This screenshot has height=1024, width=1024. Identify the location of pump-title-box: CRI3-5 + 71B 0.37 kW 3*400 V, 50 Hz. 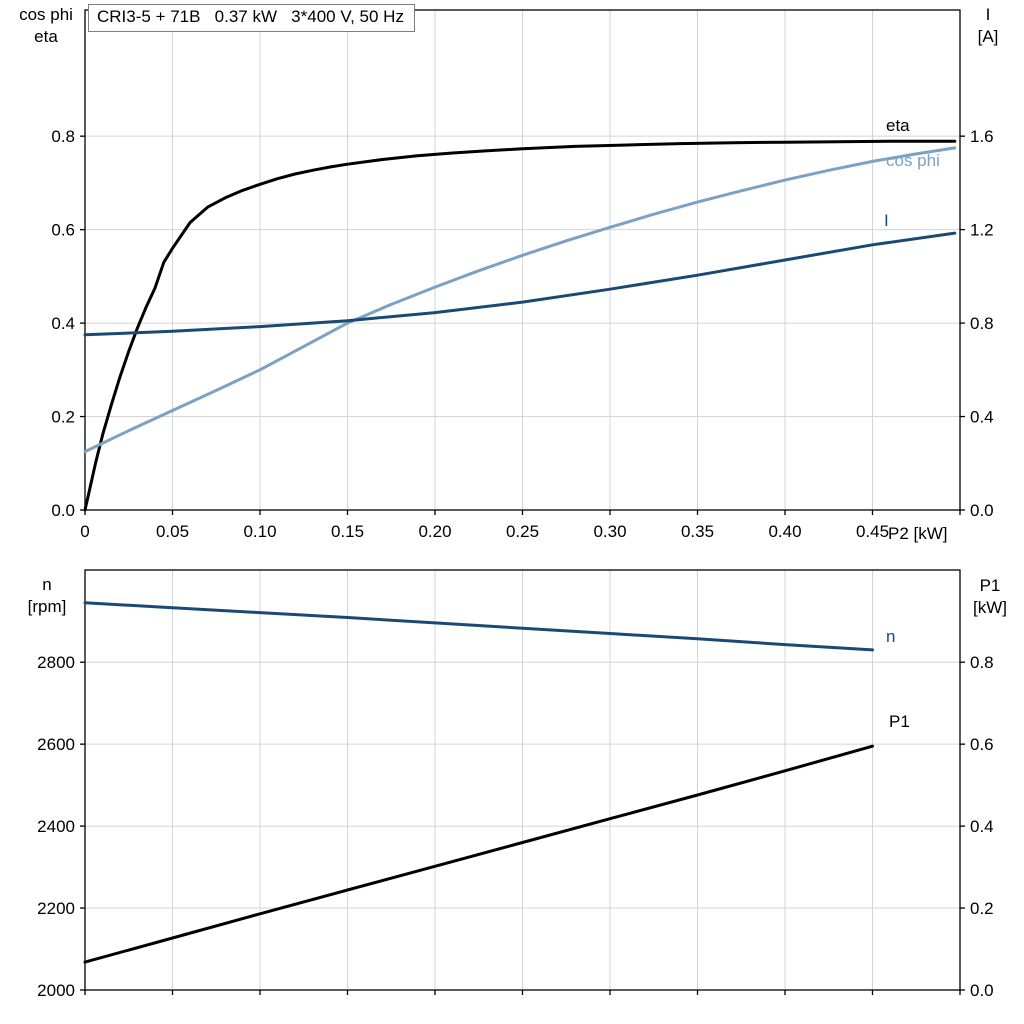
(251, 18).